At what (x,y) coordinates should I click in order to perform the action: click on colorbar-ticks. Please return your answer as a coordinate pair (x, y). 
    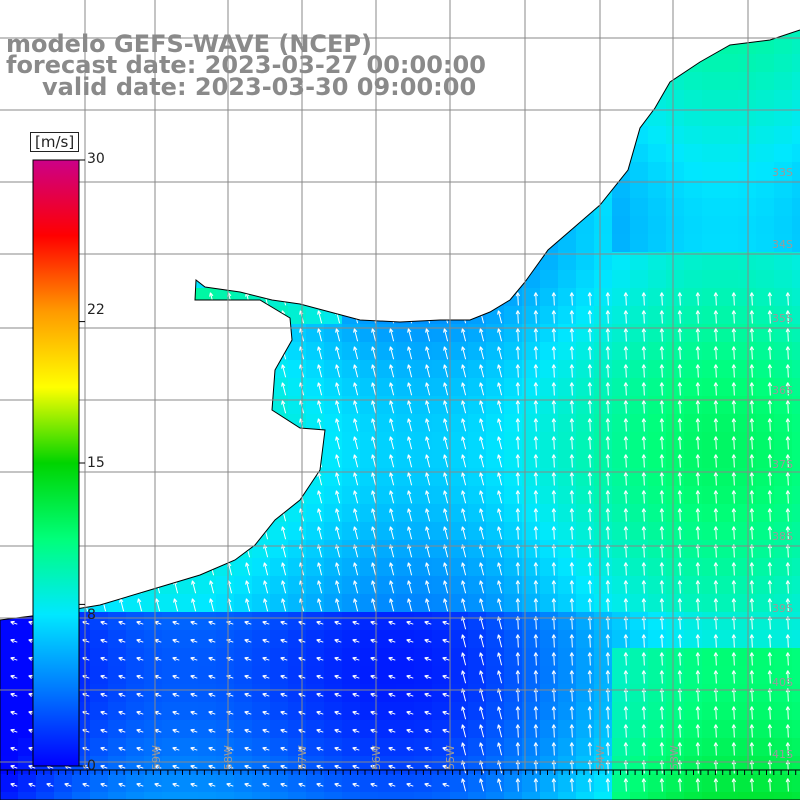
    Looking at the image, I should click on (82, 463).